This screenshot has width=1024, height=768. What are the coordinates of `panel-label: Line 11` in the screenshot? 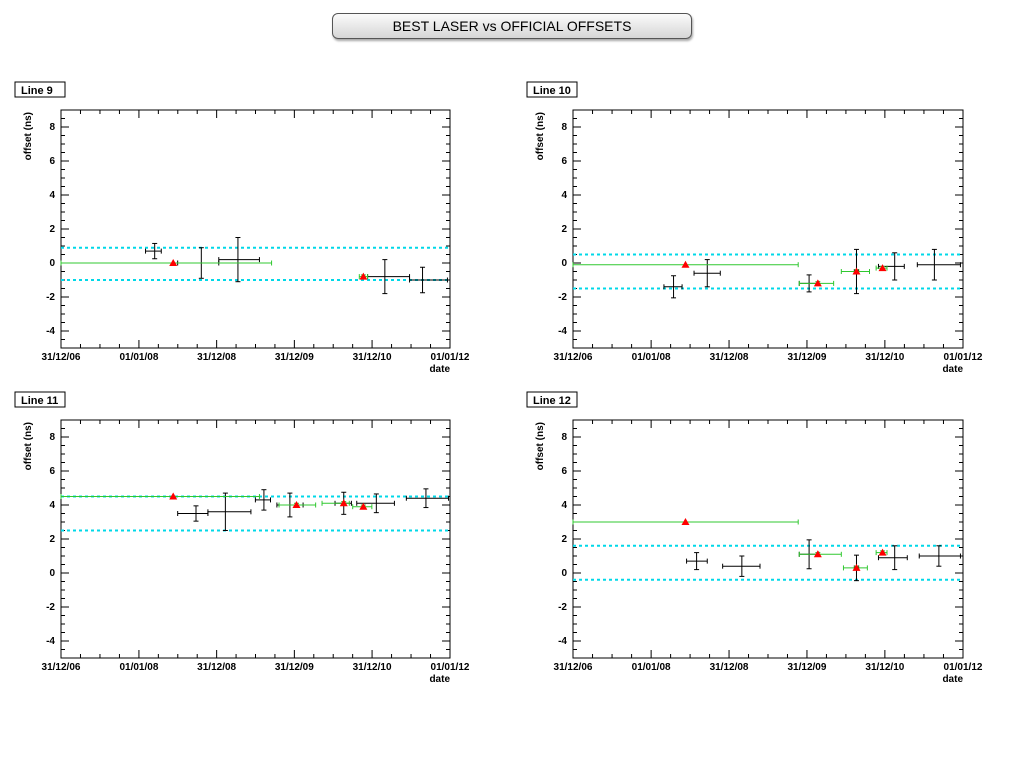 It's located at (40, 399).